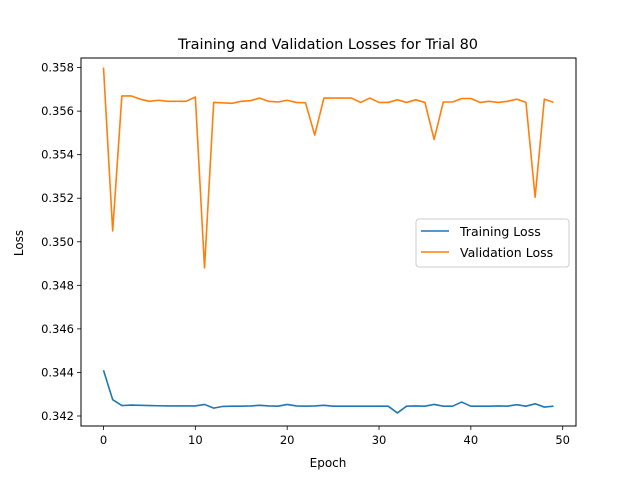 The width and height of the screenshot is (640, 484). I want to click on legend-box, so click(492, 243).